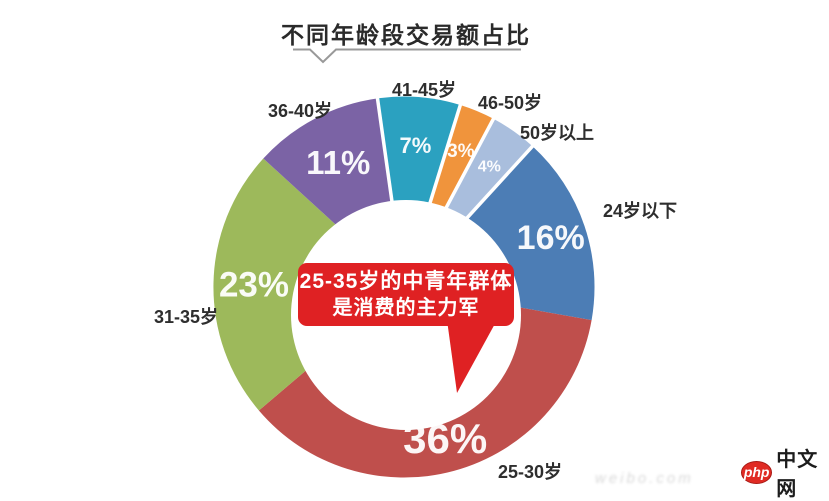 The height and width of the screenshot is (501, 829). What do you see at coordinates (407, 56) in the screenshot?
I see `title-underline-decoration` at bounding box center [407, 56].